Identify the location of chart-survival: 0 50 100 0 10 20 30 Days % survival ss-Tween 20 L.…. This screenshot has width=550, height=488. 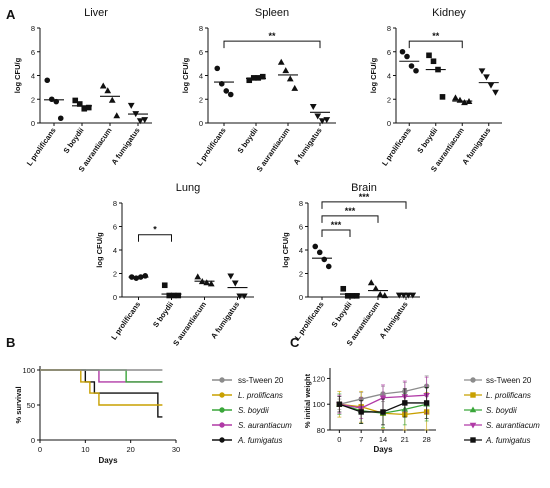
(153, 415).